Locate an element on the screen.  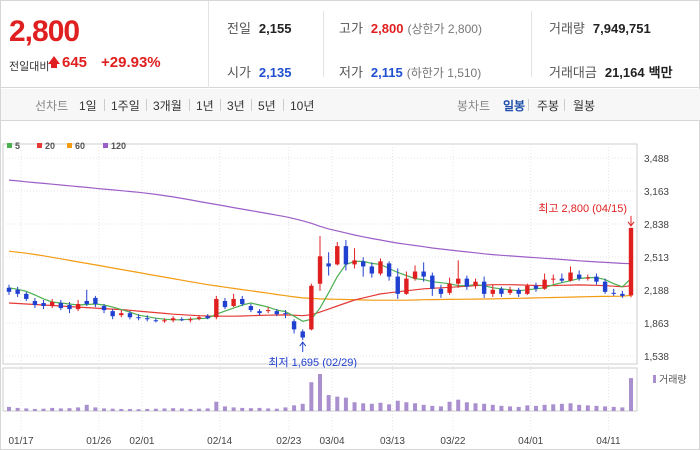
prev-close: 전일 2,155 is located at coordinates (259, 28).